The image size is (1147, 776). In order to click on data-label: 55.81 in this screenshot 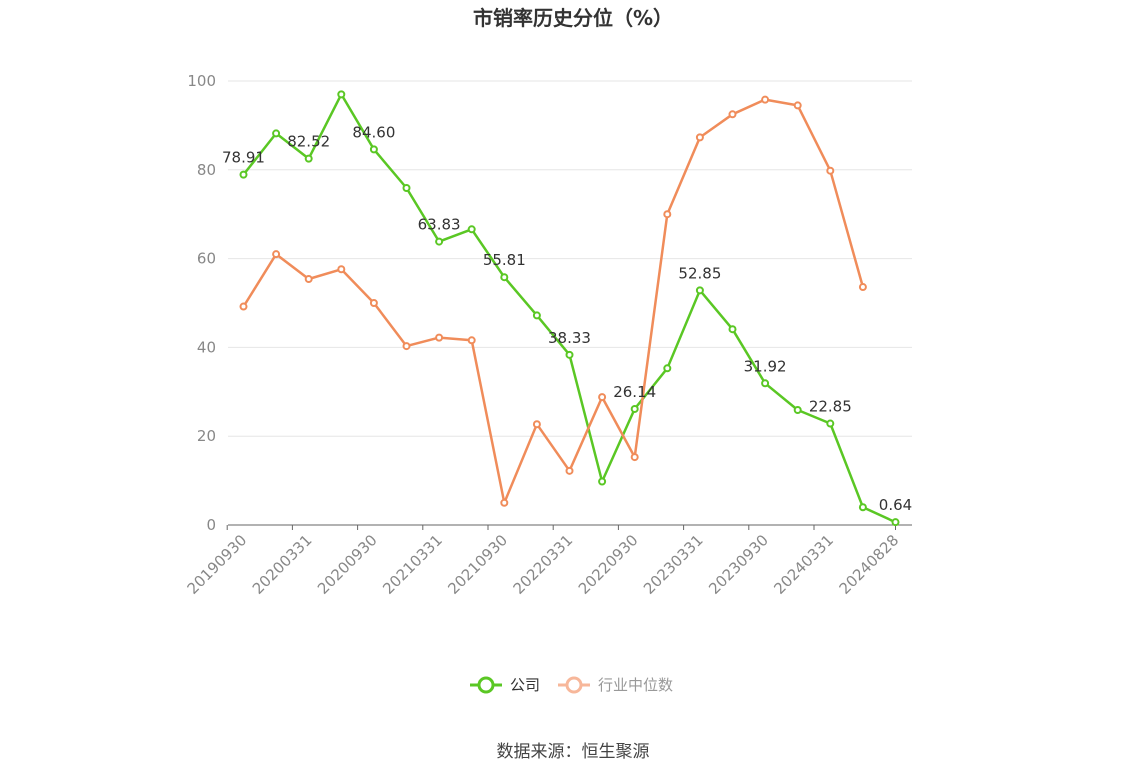, I will do `click(504, 260)`.